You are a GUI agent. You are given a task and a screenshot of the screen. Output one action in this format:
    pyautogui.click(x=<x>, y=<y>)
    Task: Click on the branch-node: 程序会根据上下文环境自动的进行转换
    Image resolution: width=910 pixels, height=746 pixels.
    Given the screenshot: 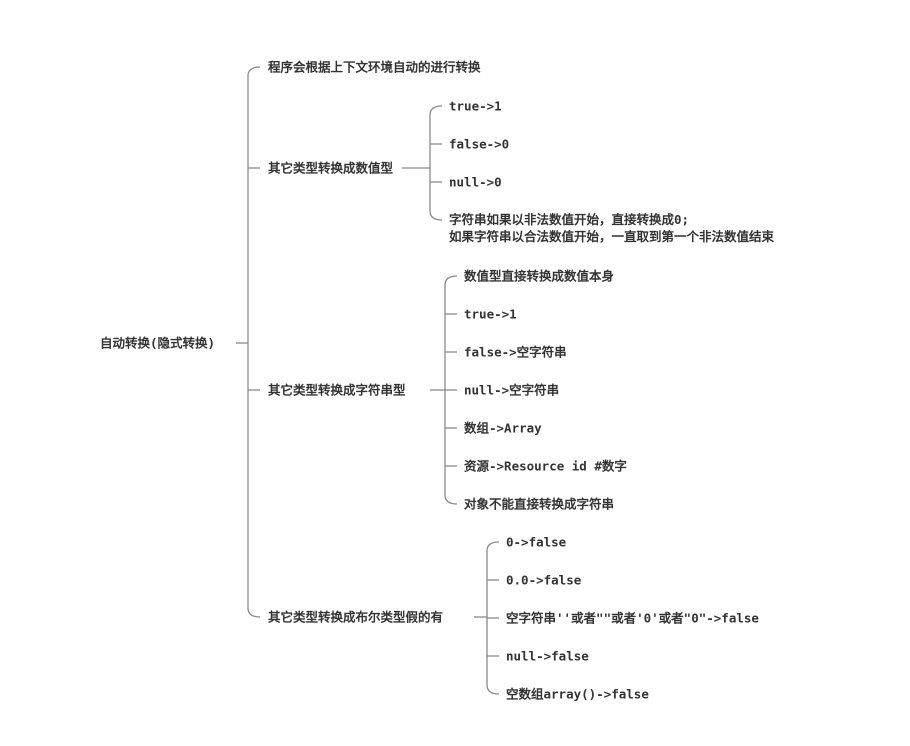 What is the action you would take?
    pyautogui.click(x=374, y=67)
    